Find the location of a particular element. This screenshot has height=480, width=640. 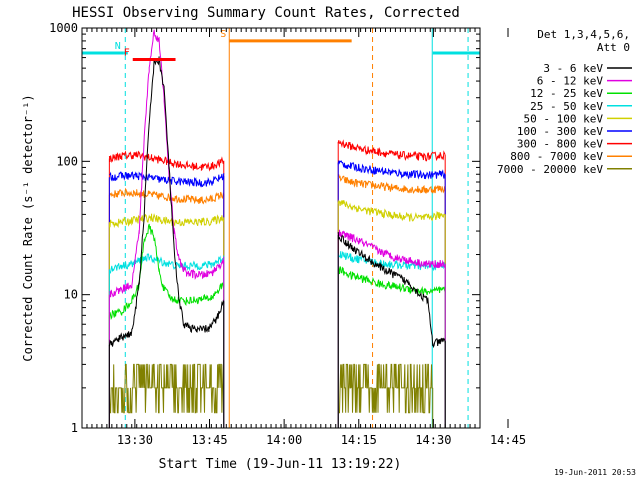

state-bar-label: F is located at coordinates (127, 53).